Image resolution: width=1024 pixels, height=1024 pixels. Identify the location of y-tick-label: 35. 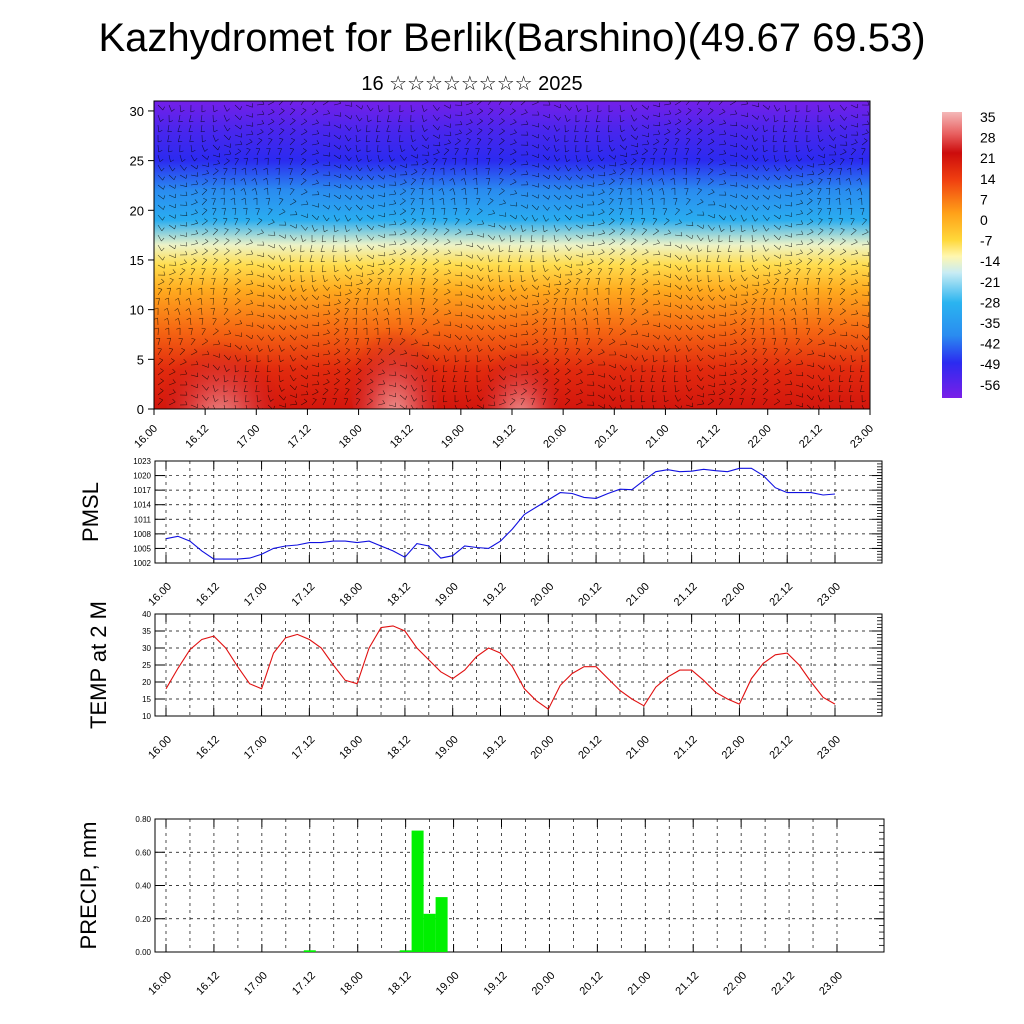
(146, 631).